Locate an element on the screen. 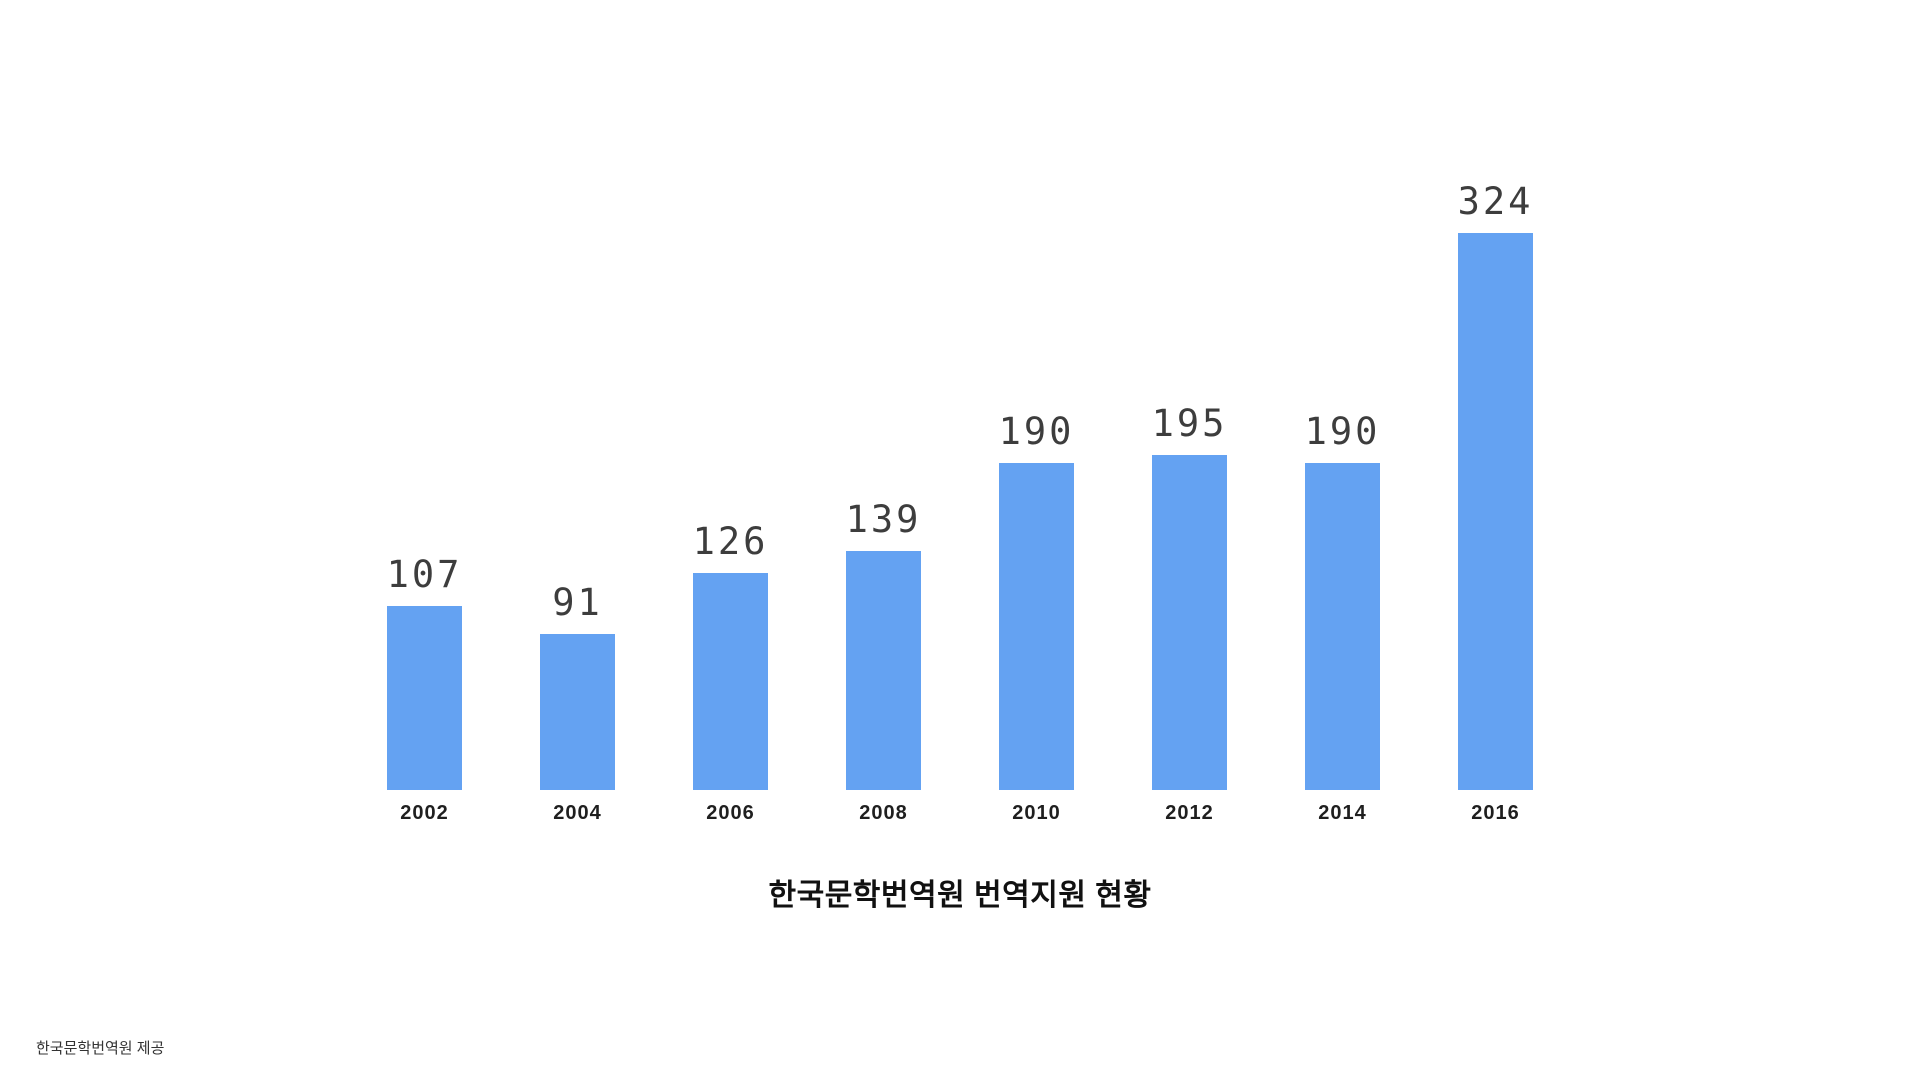 The image size is (1920, 1080). bar-group: 190 2010 is located at coordinates (1036, 619).